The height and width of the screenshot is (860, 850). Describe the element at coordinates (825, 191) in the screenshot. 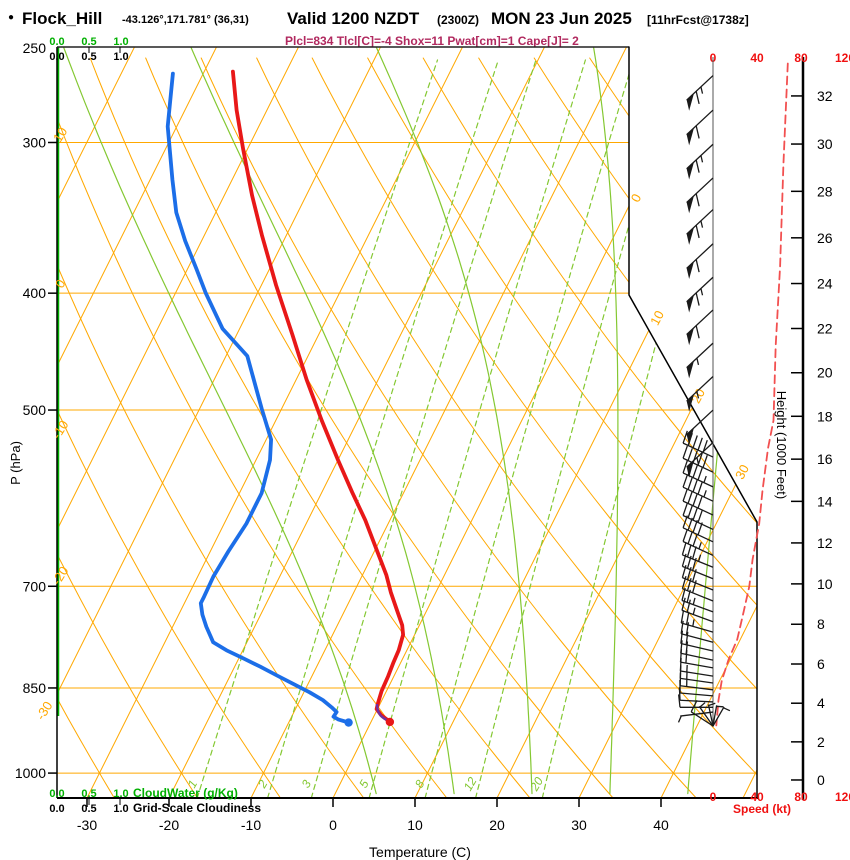

I see `height-tick-label: 28` at that location.